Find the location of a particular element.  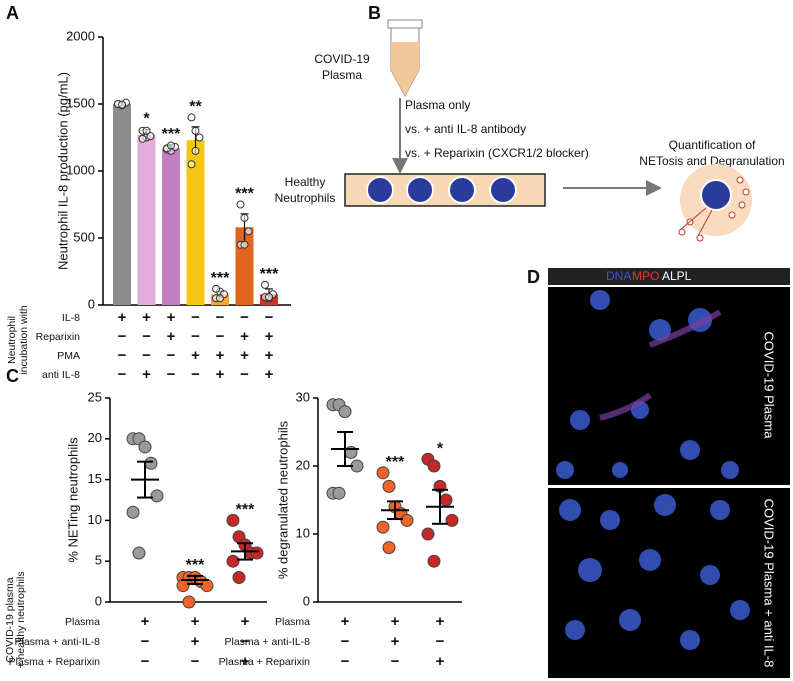

y-tick-label: 25 is located at coordinates (95, 396).